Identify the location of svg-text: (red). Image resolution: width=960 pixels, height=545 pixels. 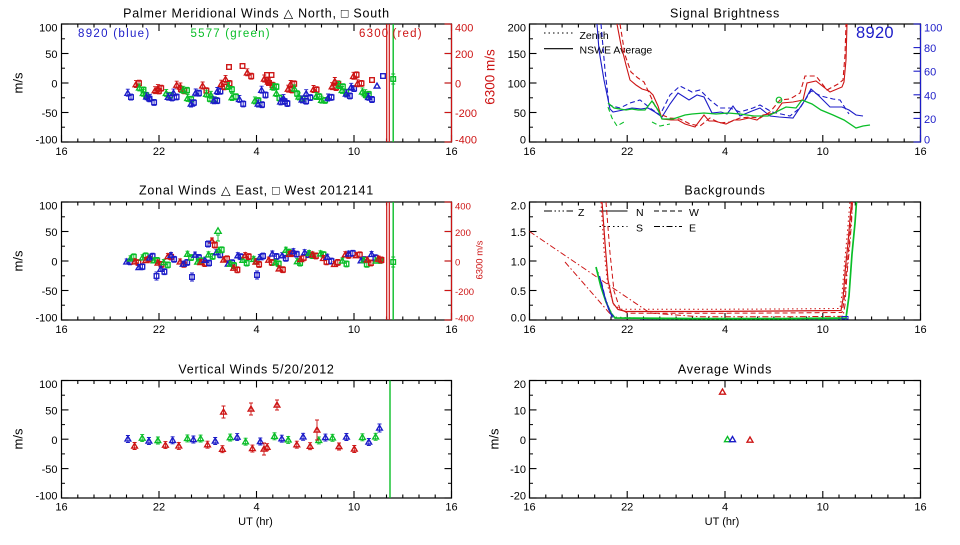
(408, 34).